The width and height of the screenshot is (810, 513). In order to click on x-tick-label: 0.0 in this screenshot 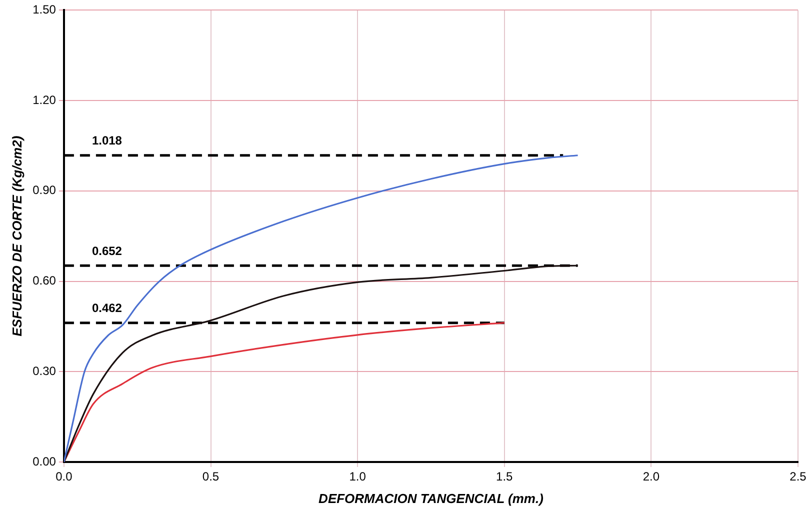, I will do `click(64, 477)`.